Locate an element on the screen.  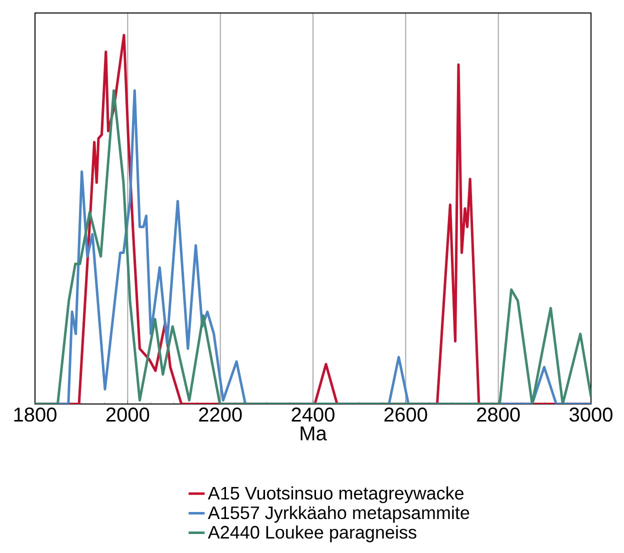
legend-label: A2440 Loukee paragneiss is located at coordinates (312, 533).